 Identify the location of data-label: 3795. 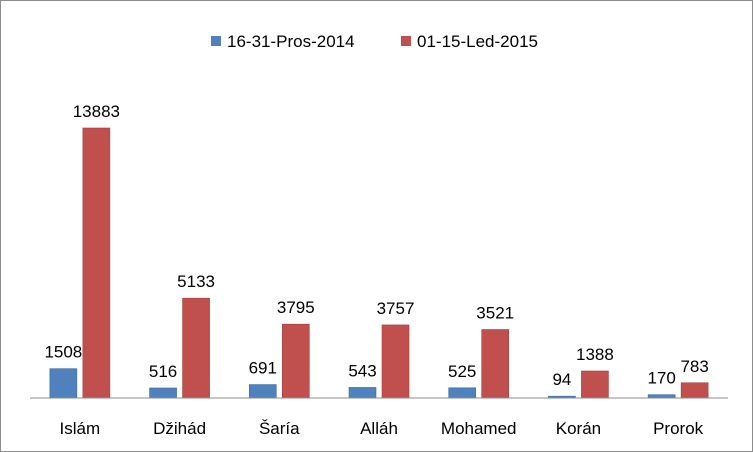
(296, 307).